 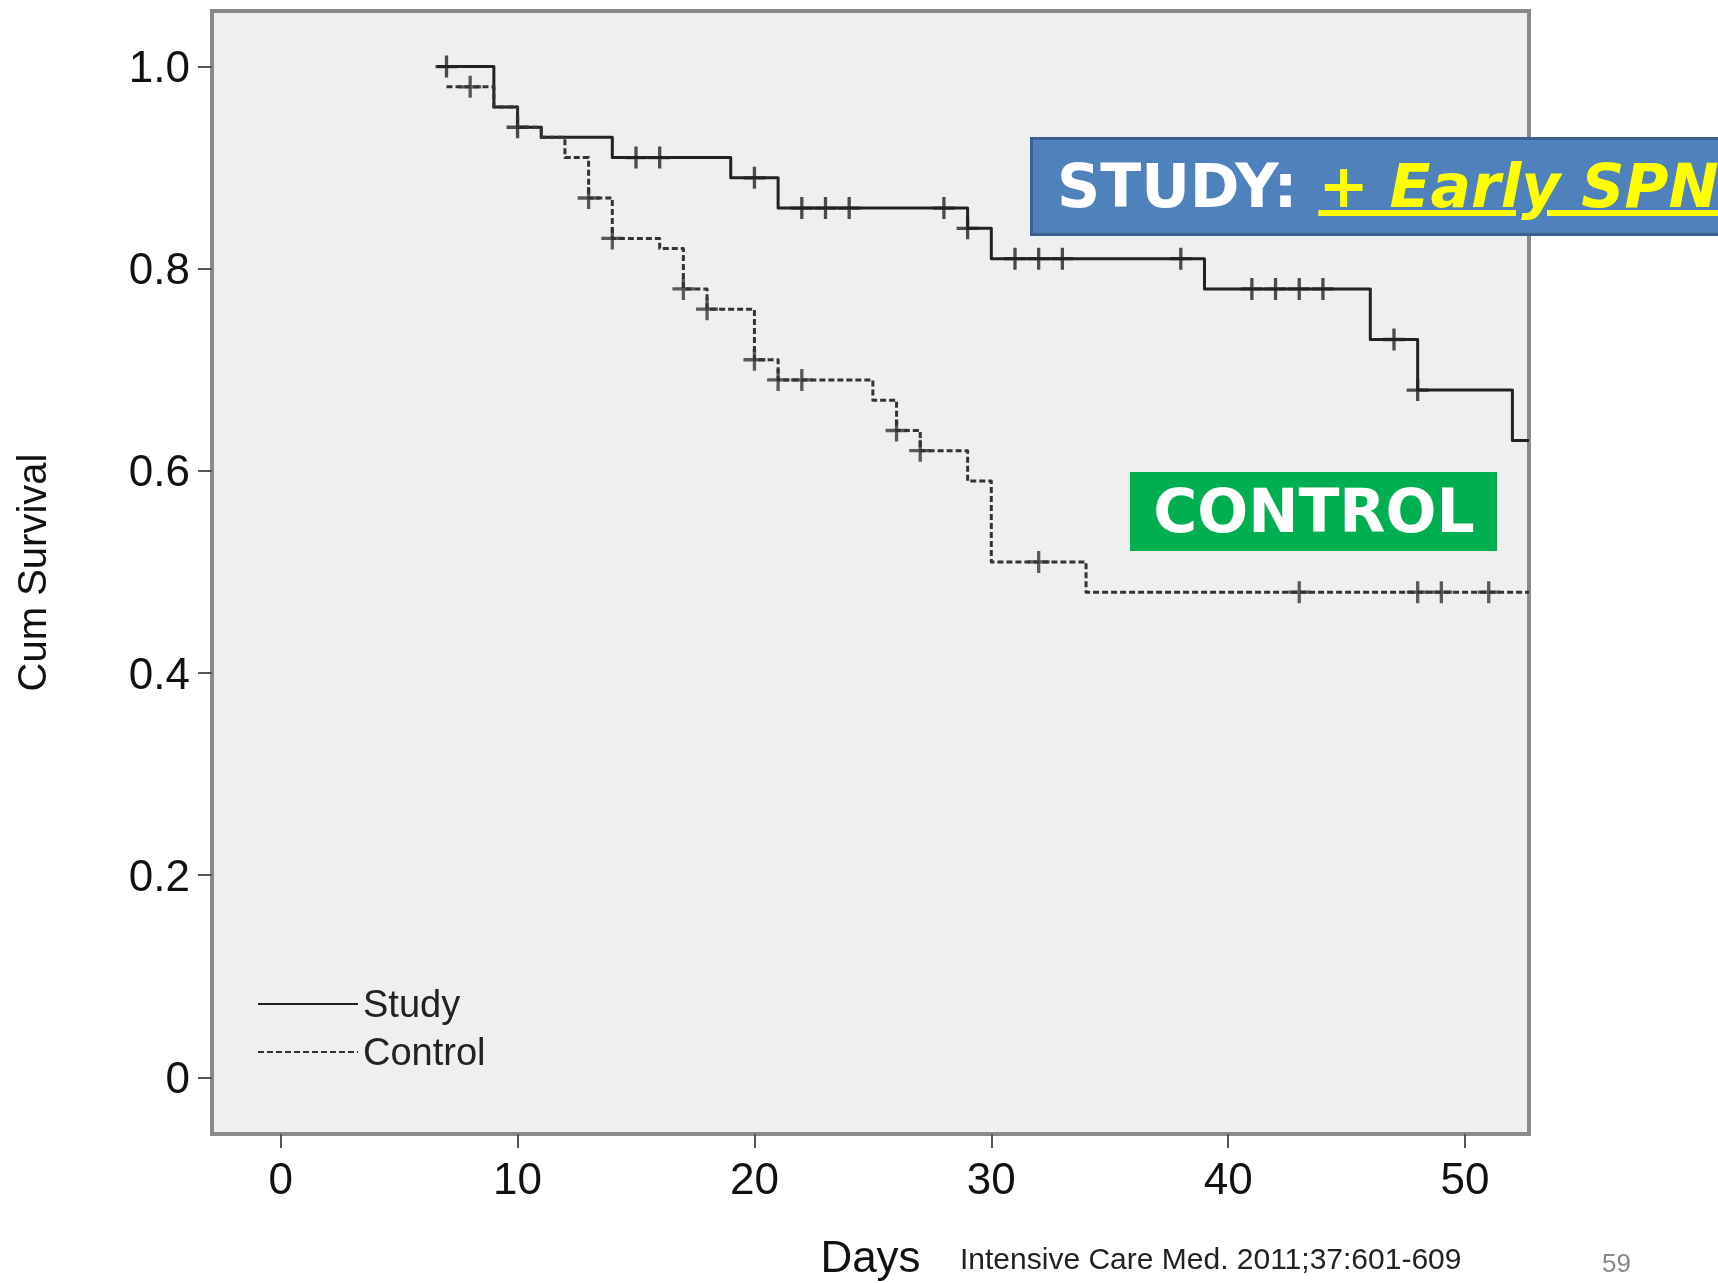 What do you see at coordinates (1465, 1178) in the screenshot?
I see `x-tick-label: 50` at bounding box center [1465, 1178].